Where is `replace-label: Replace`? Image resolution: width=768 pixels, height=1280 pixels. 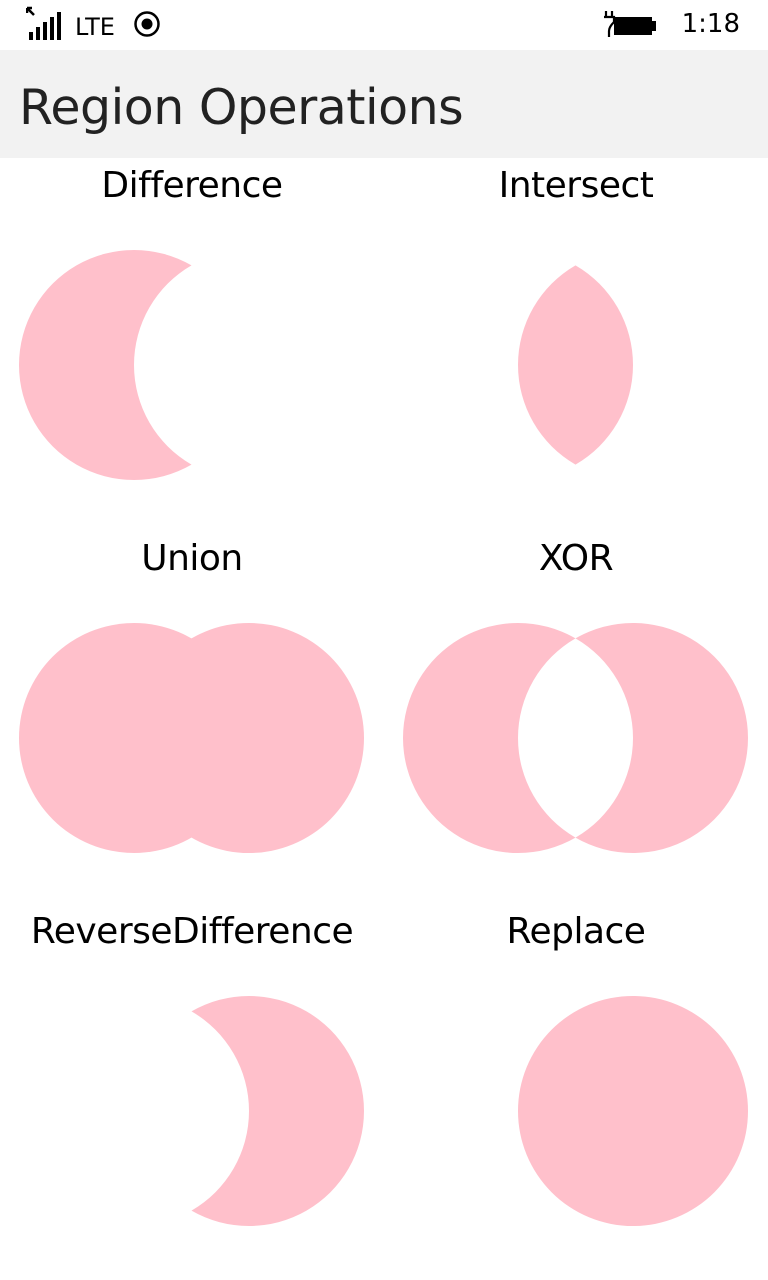
replace-label: Replace is located at coordinates (576, 932).